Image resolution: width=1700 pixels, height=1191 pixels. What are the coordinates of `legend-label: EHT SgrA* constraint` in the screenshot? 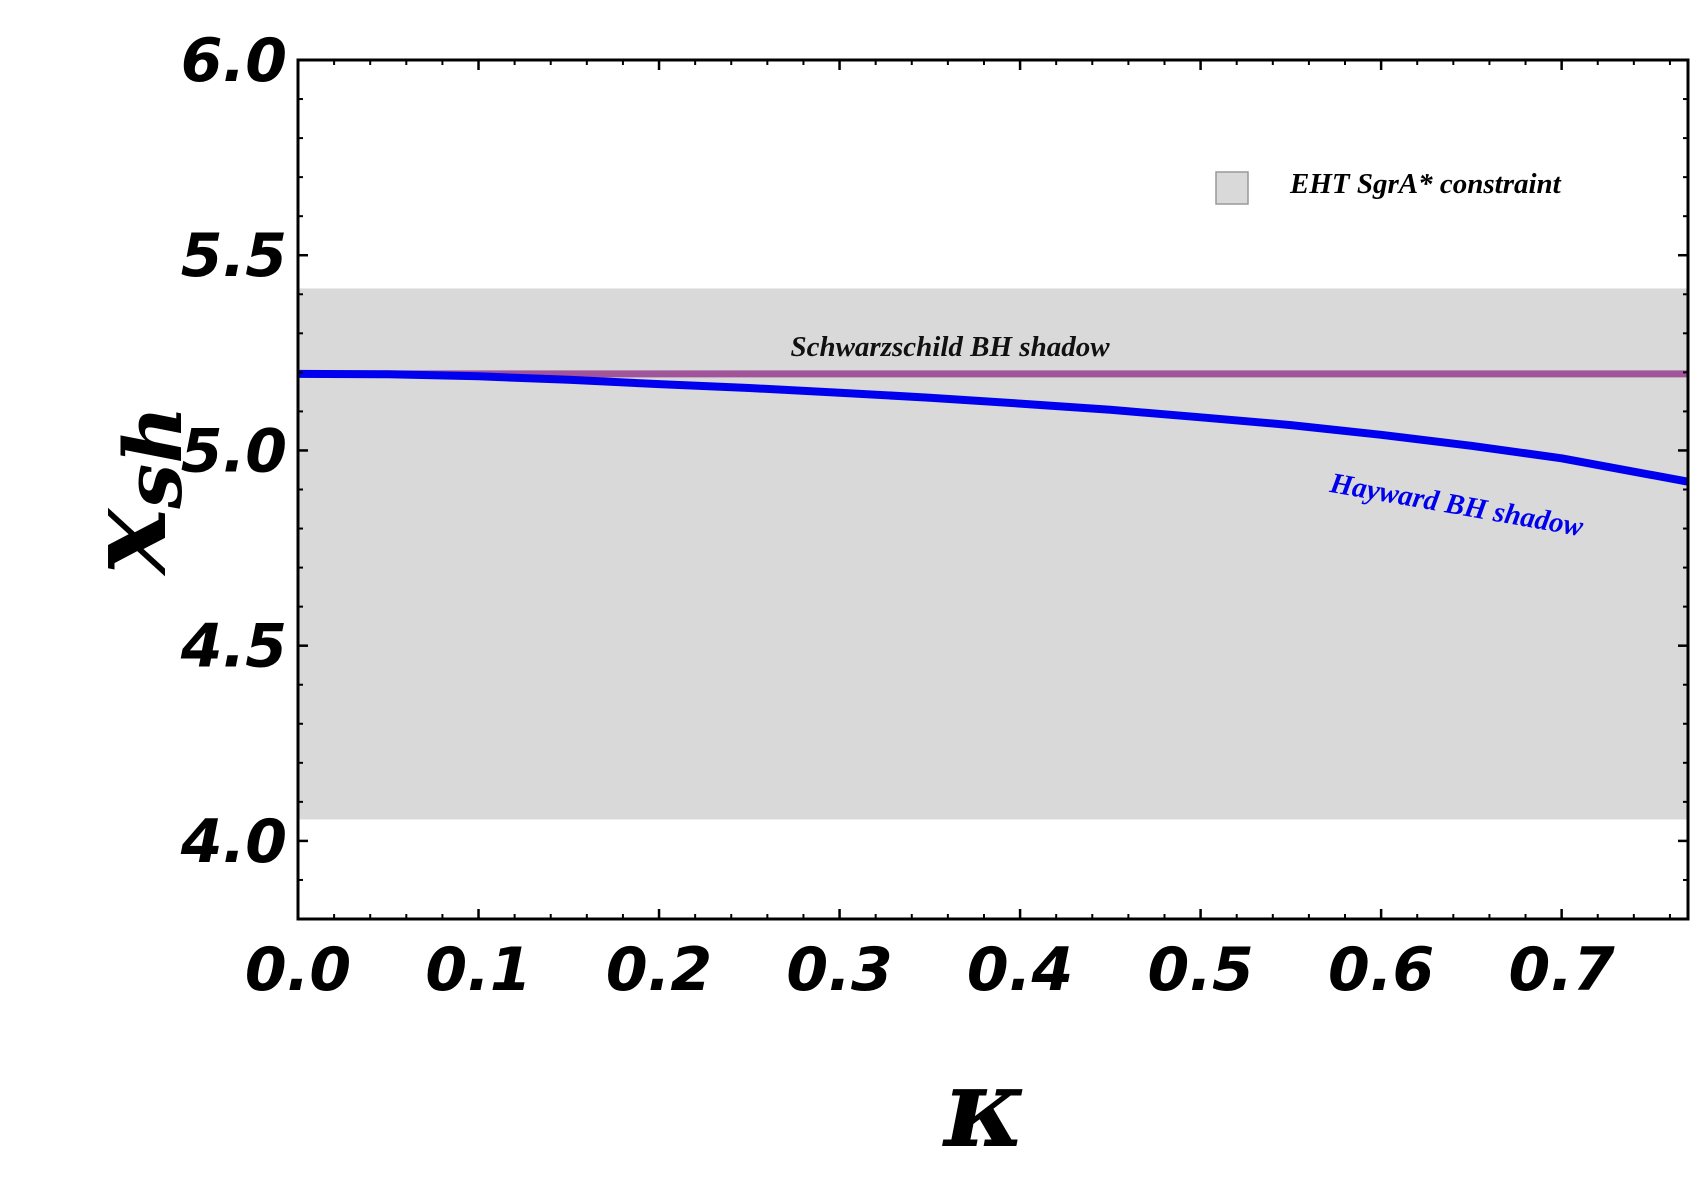 It's located at (1425, 184).